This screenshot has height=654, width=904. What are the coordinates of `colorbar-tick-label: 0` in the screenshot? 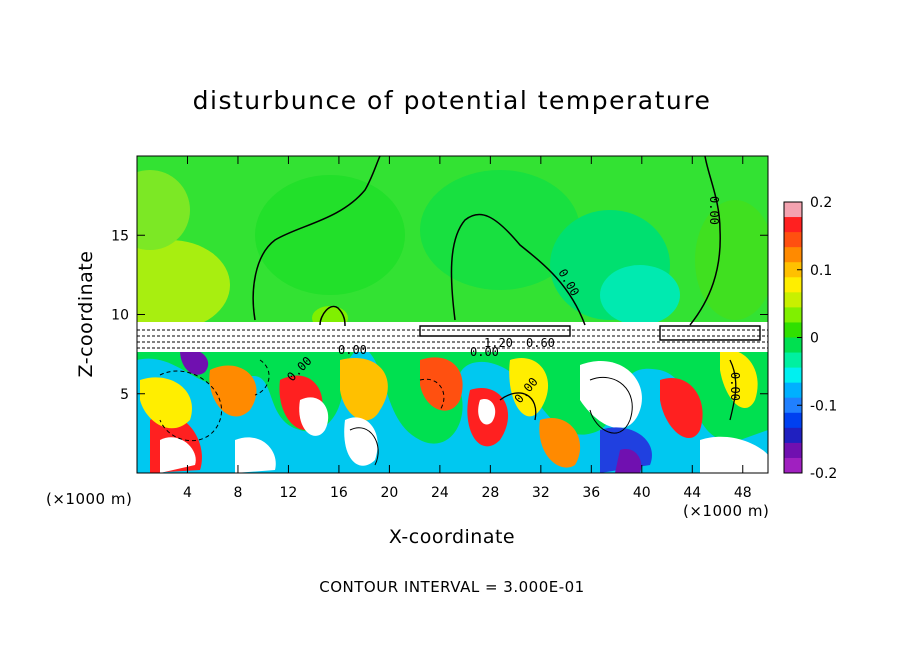 It's located at (814, 339).